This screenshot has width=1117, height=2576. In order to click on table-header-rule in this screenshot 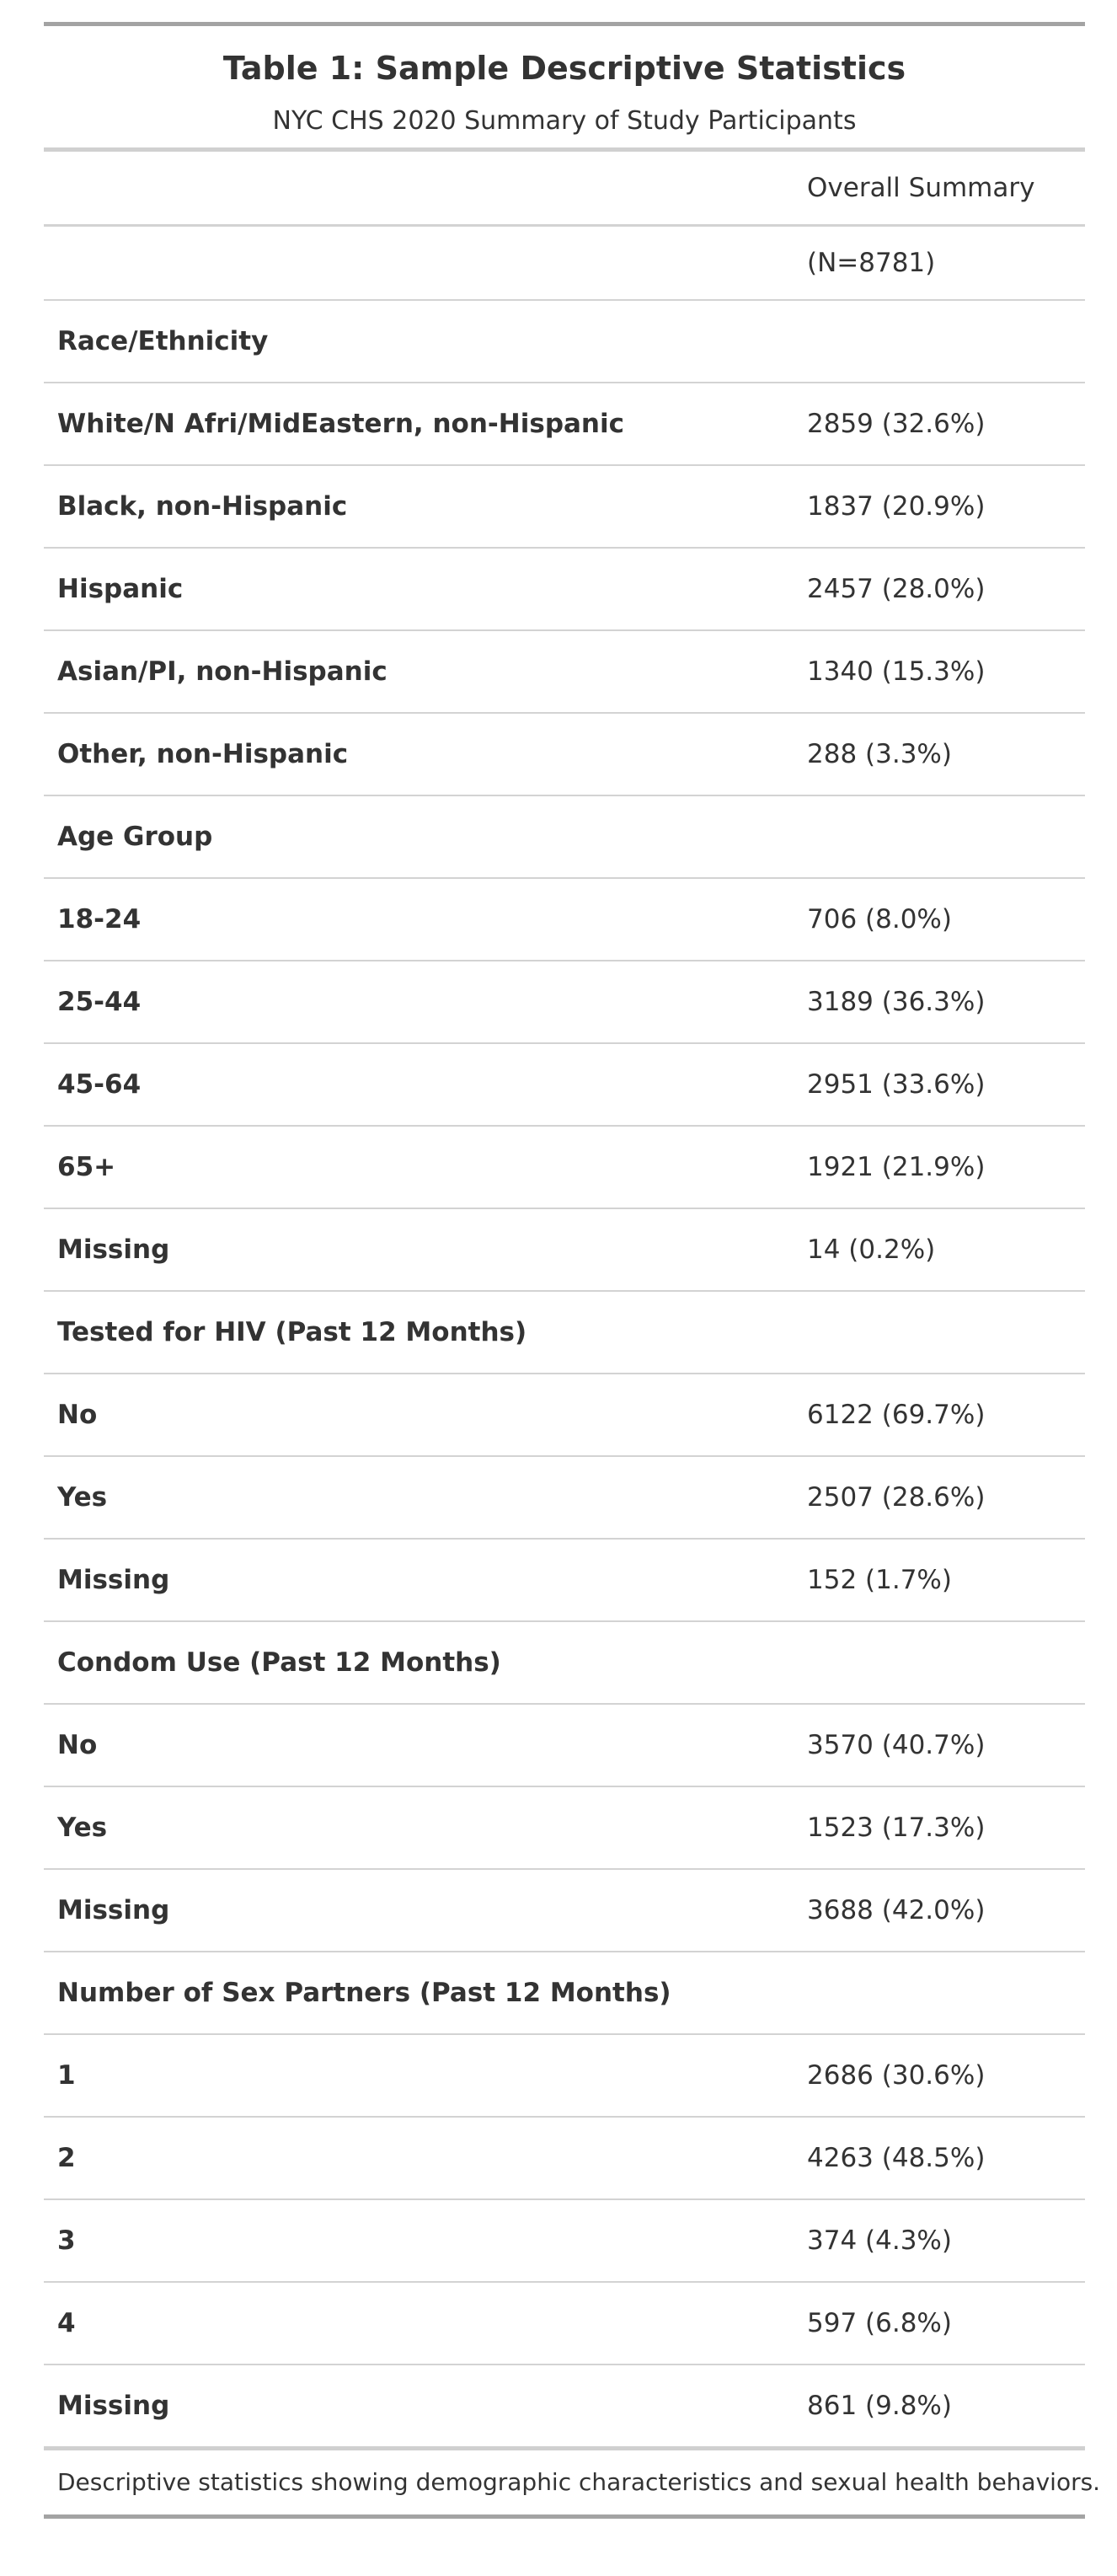, I will do `click(565, 150)`.